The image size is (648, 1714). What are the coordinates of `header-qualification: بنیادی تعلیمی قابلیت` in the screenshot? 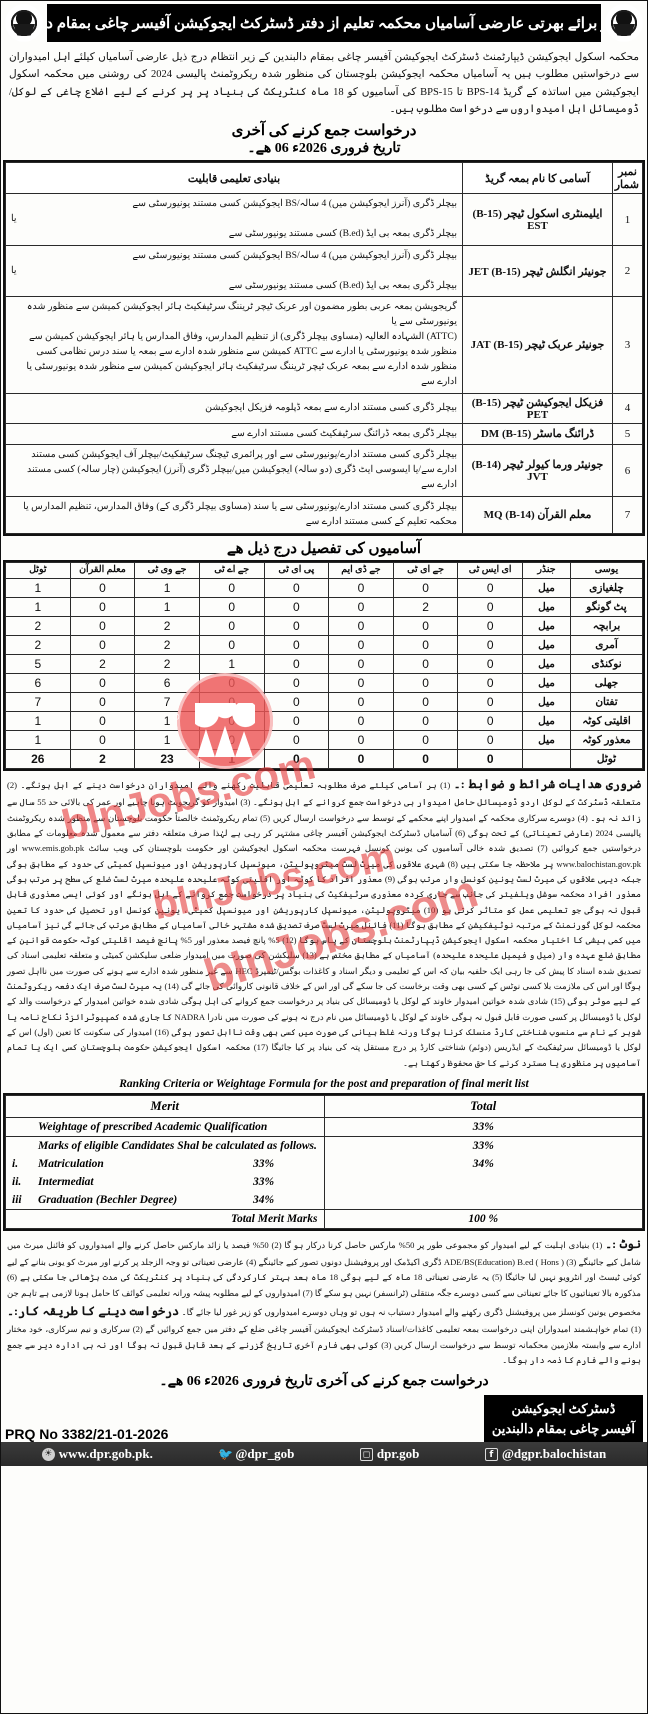 It's located at (234, 178).